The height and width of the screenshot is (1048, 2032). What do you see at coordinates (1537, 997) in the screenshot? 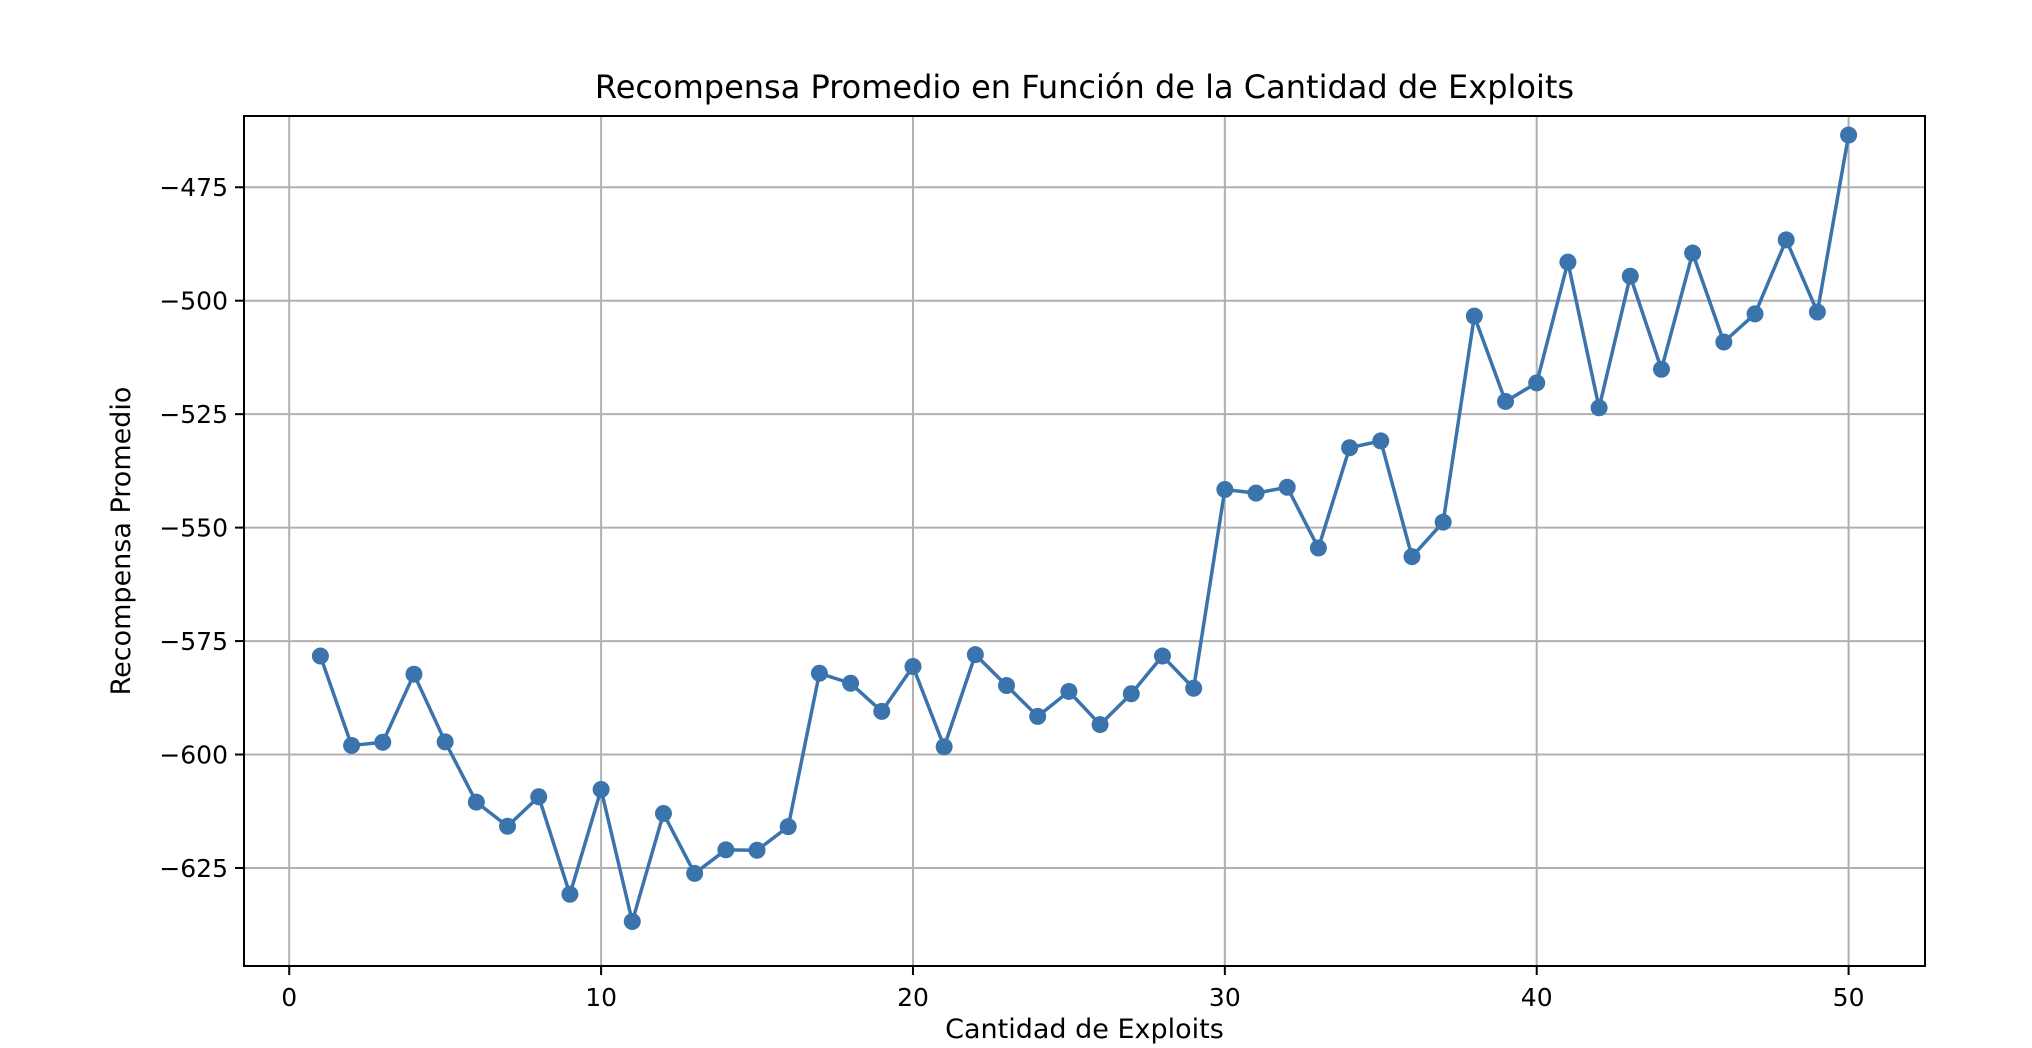
I see `x-tick-label: 40` at bounding box center [1537, 997].